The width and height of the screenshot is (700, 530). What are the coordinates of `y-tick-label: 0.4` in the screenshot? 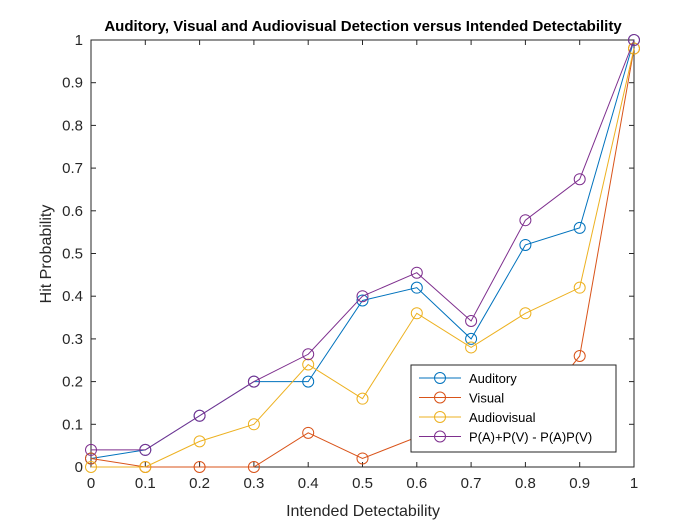 It's located at (72, 296).